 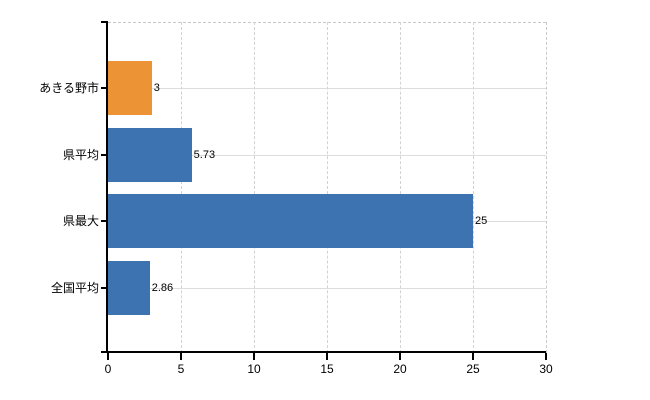 I want to click on x-axis-line, so click(x=323, y=352).